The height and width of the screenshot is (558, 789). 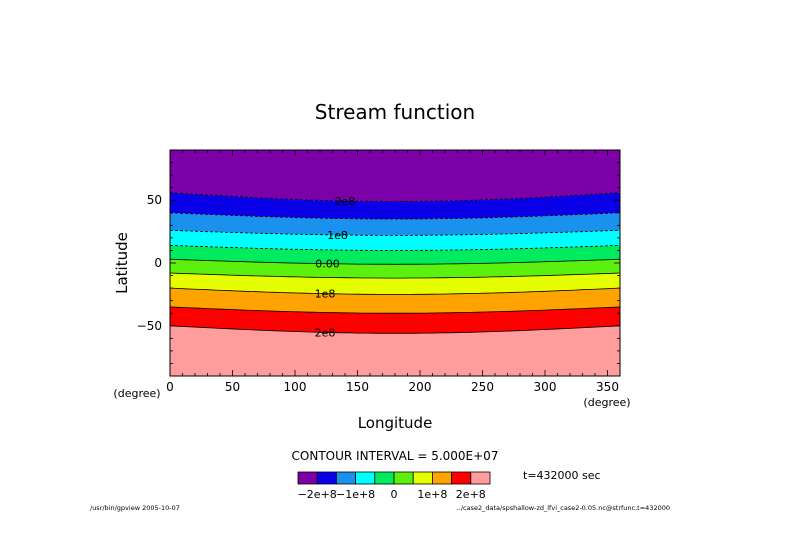 What do you see at coordinates (149, 326) in the screenshot?
I see `y-tick-label: −50` at bounding box center [149, 326].